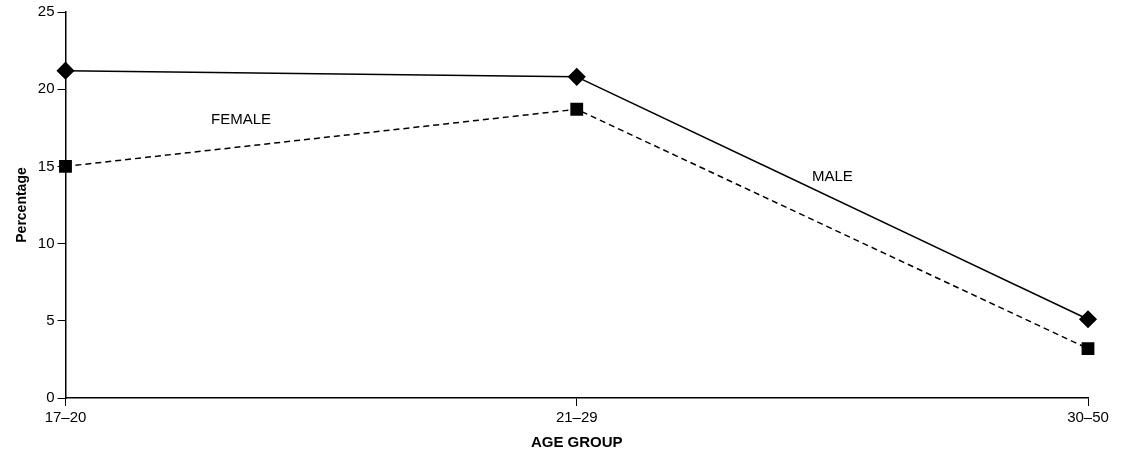  What do you see at coordinates (241, 119) in the screenshot?
I see `series-label: FEMALE` at bounding box center [241, 119].